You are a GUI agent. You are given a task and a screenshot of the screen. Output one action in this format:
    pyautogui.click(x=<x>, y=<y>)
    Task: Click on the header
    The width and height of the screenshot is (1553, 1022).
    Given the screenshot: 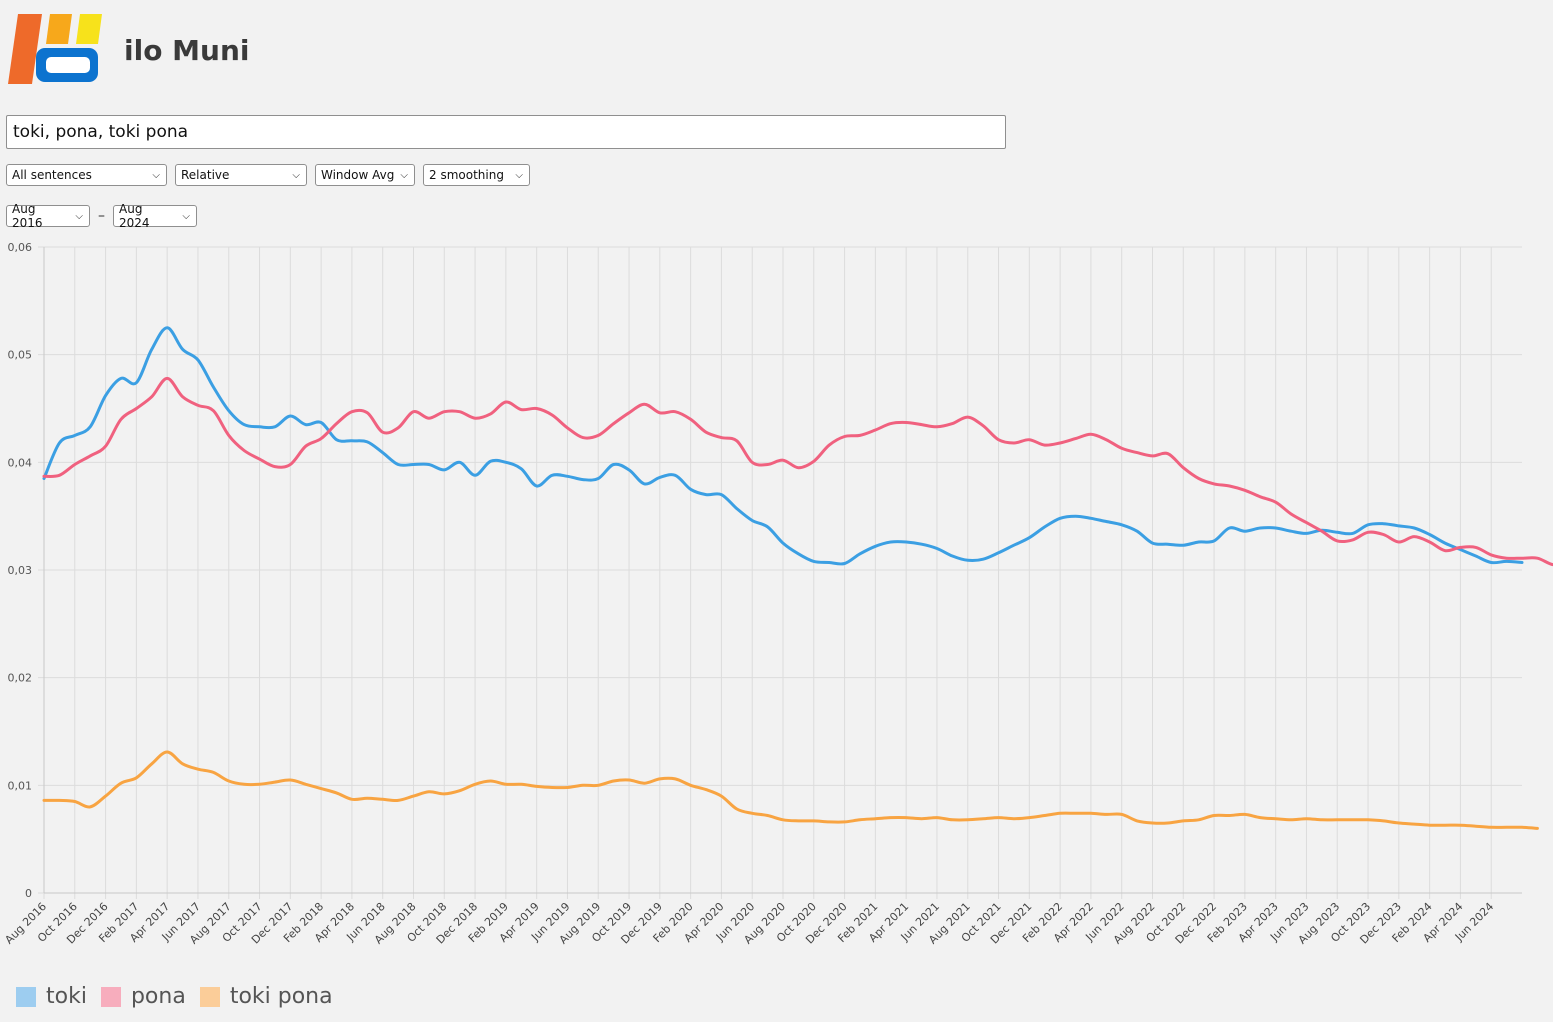 What is the action you would take?
    pyautogui.click(x=54, y=49)
    